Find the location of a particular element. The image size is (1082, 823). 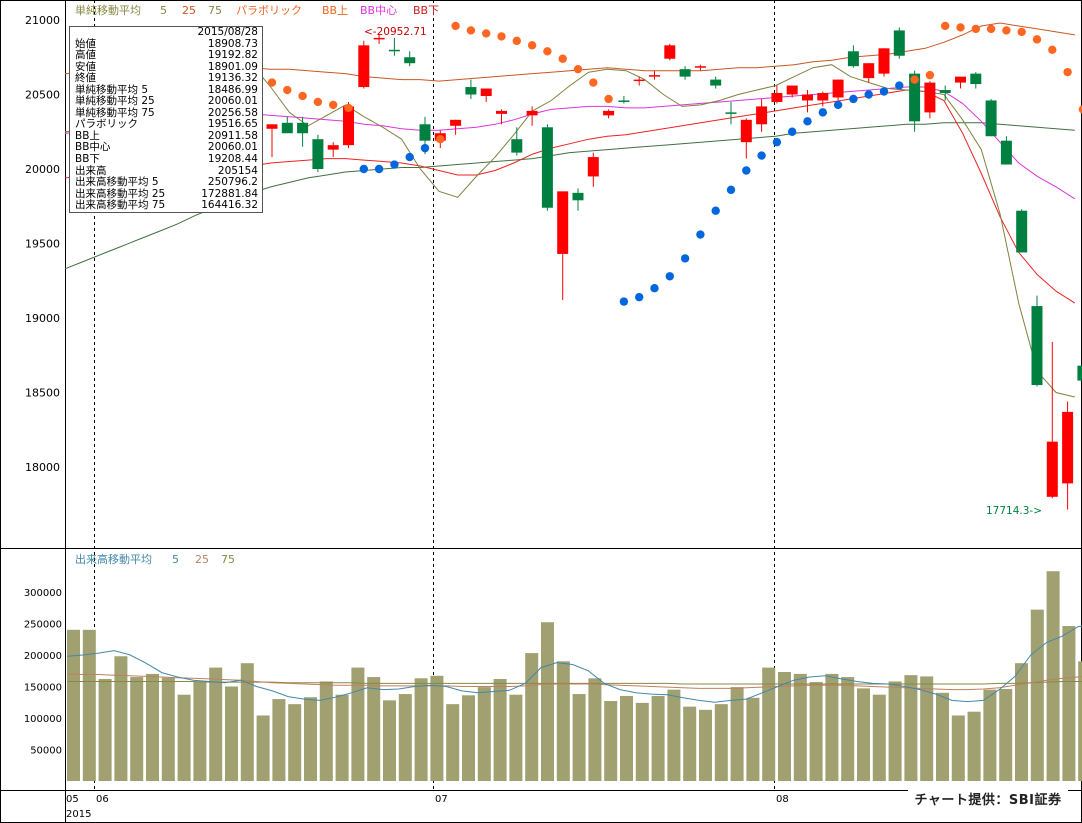

info-label: 出来高 is located at coordinates (91, 170).